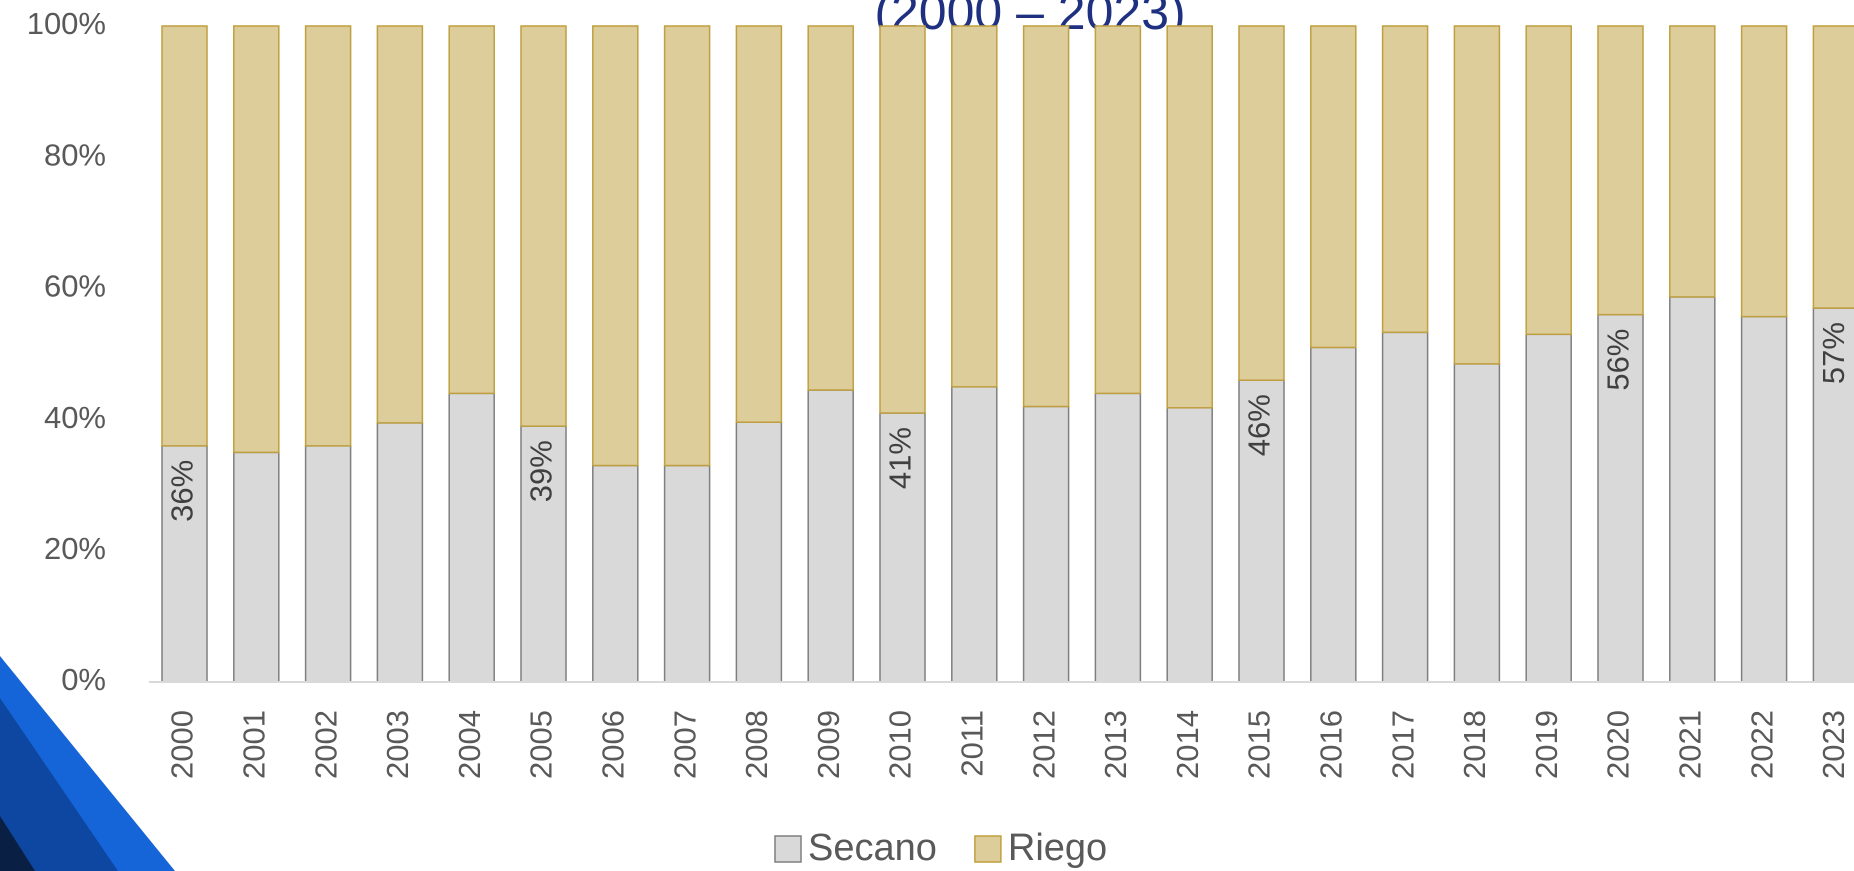  I want to click on x-tick-label: 2018, so click(1474, 744).